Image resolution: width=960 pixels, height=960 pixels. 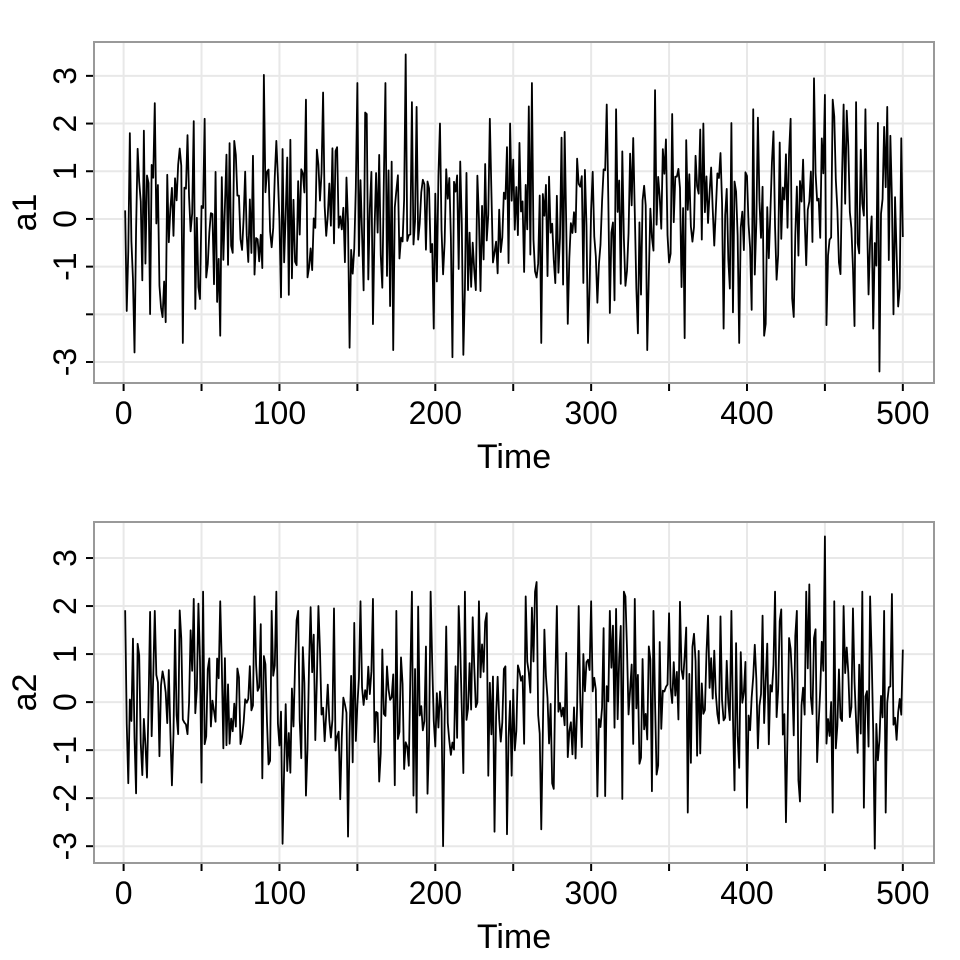 I want to click on y-axis-title: a1, so click(x=25, y=213).